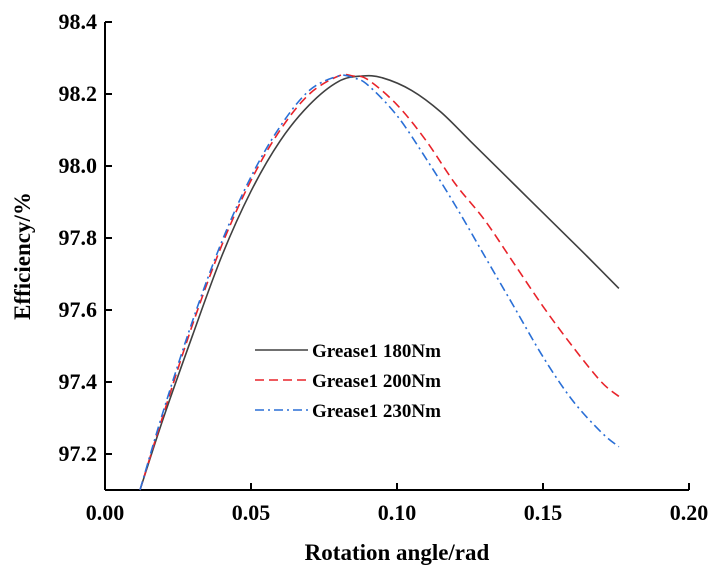  What do you see at coordinates (78, 237) in the screenshot?
I see `y-tick-label: 97.8` at bounding box center [78, 237].